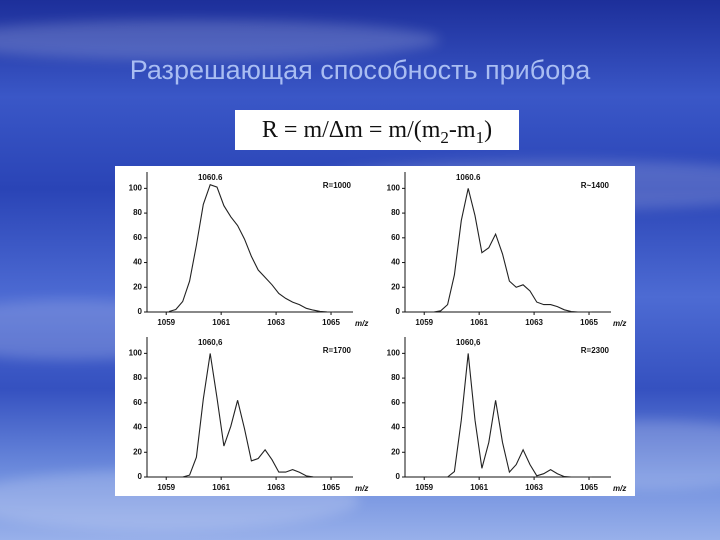 The height and width of the screenshot is (540, 720). Describe the element at coordinates (351, 130) in the screenshot. I see `formula-text: R = m/Δm = m/(m` at that location.